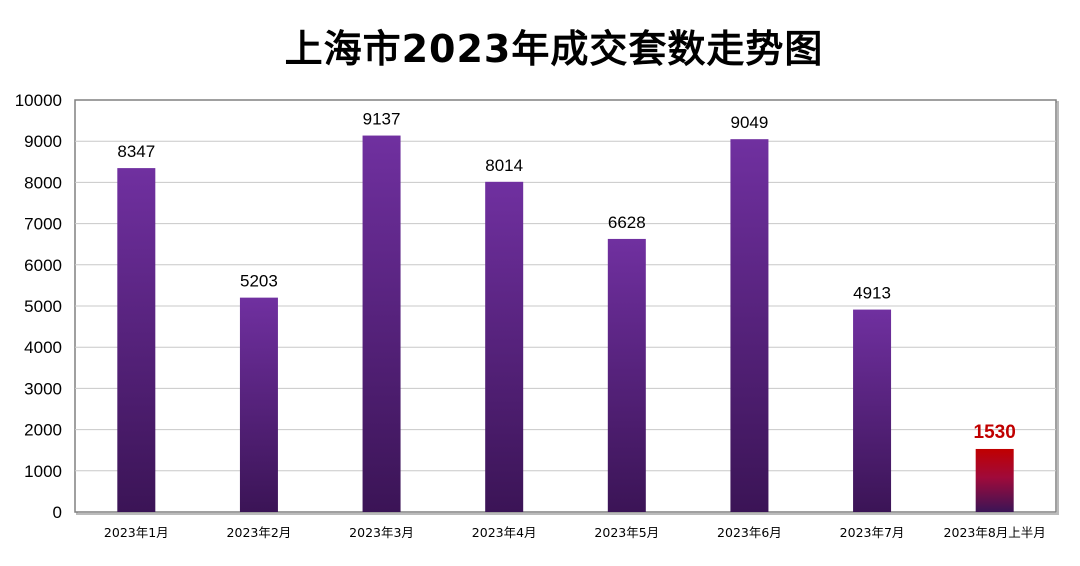 This screenshot has width=1080, height=566. Describe the element at coordinates (43, 265) in the screenshot. I see `y-tick-label: 6000` at that location.